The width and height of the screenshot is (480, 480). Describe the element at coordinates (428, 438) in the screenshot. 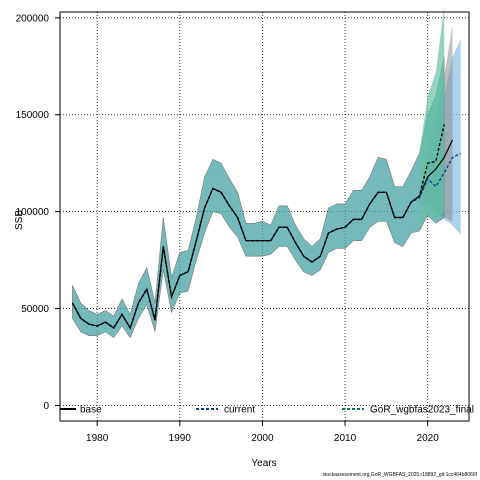

I see `x-tick-label: 2020` at that location.